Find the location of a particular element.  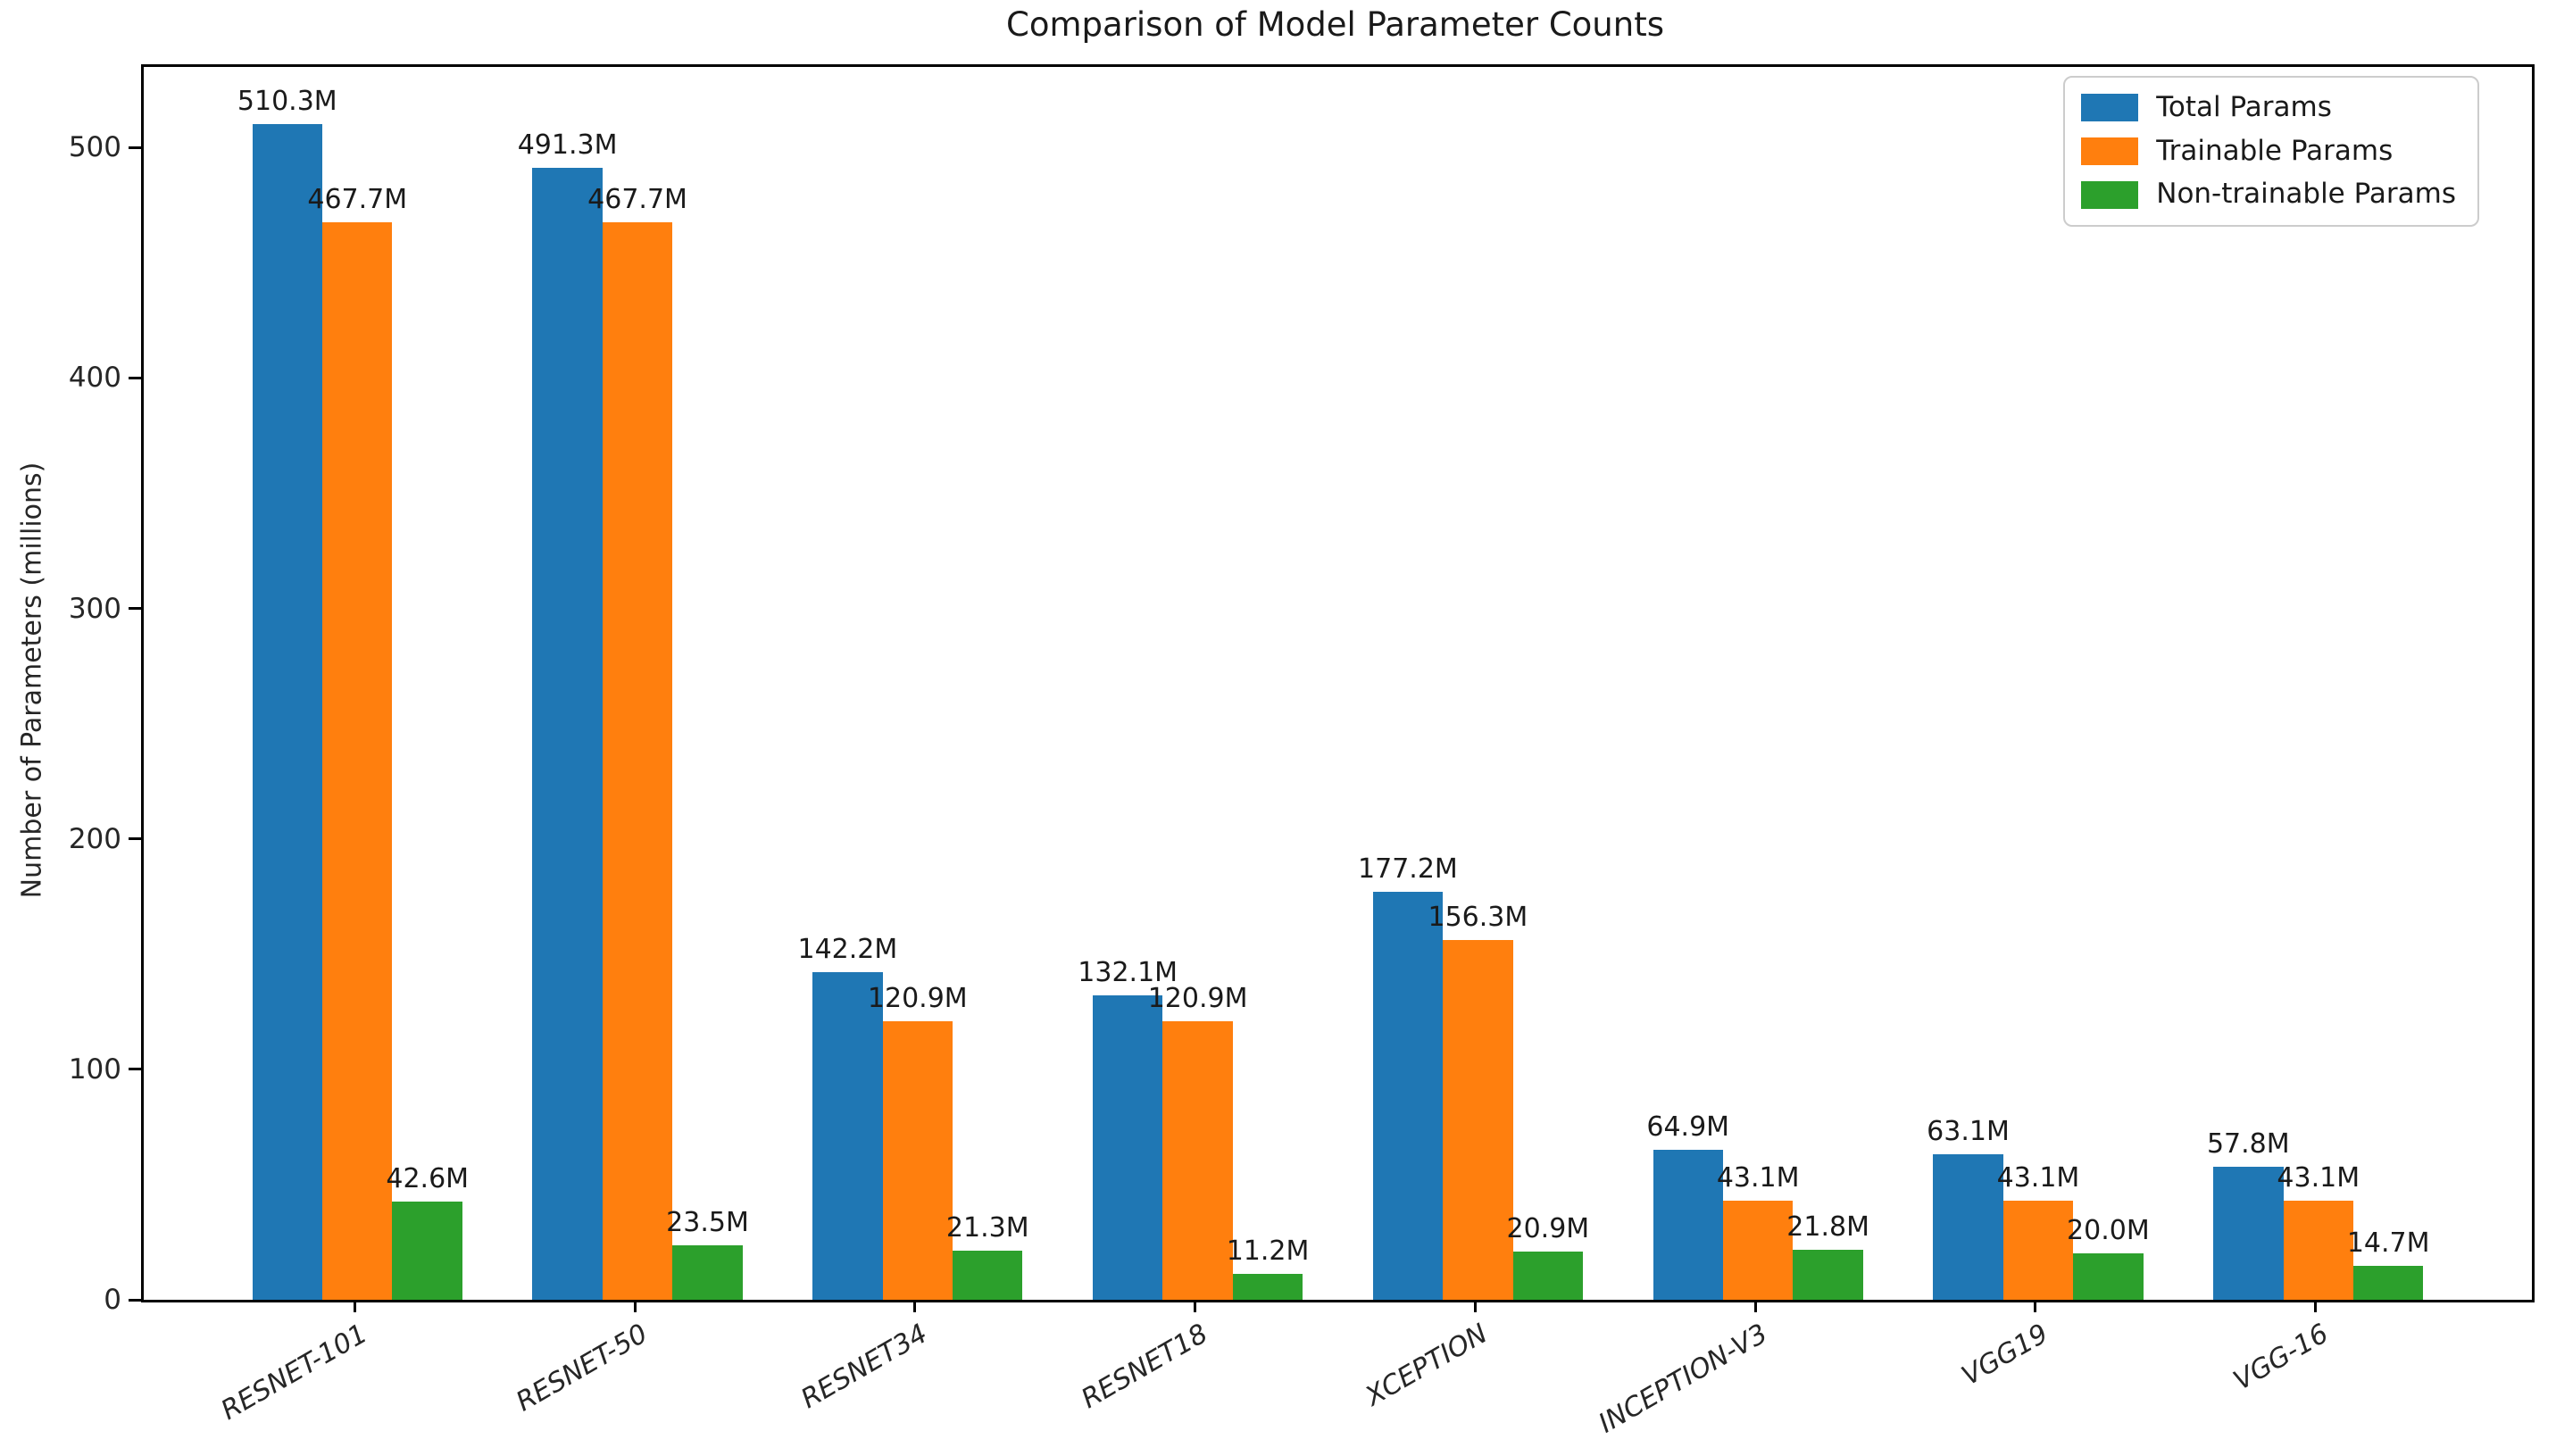

bar-value-label: 11.2M is located at coordinates (1268, 1252).